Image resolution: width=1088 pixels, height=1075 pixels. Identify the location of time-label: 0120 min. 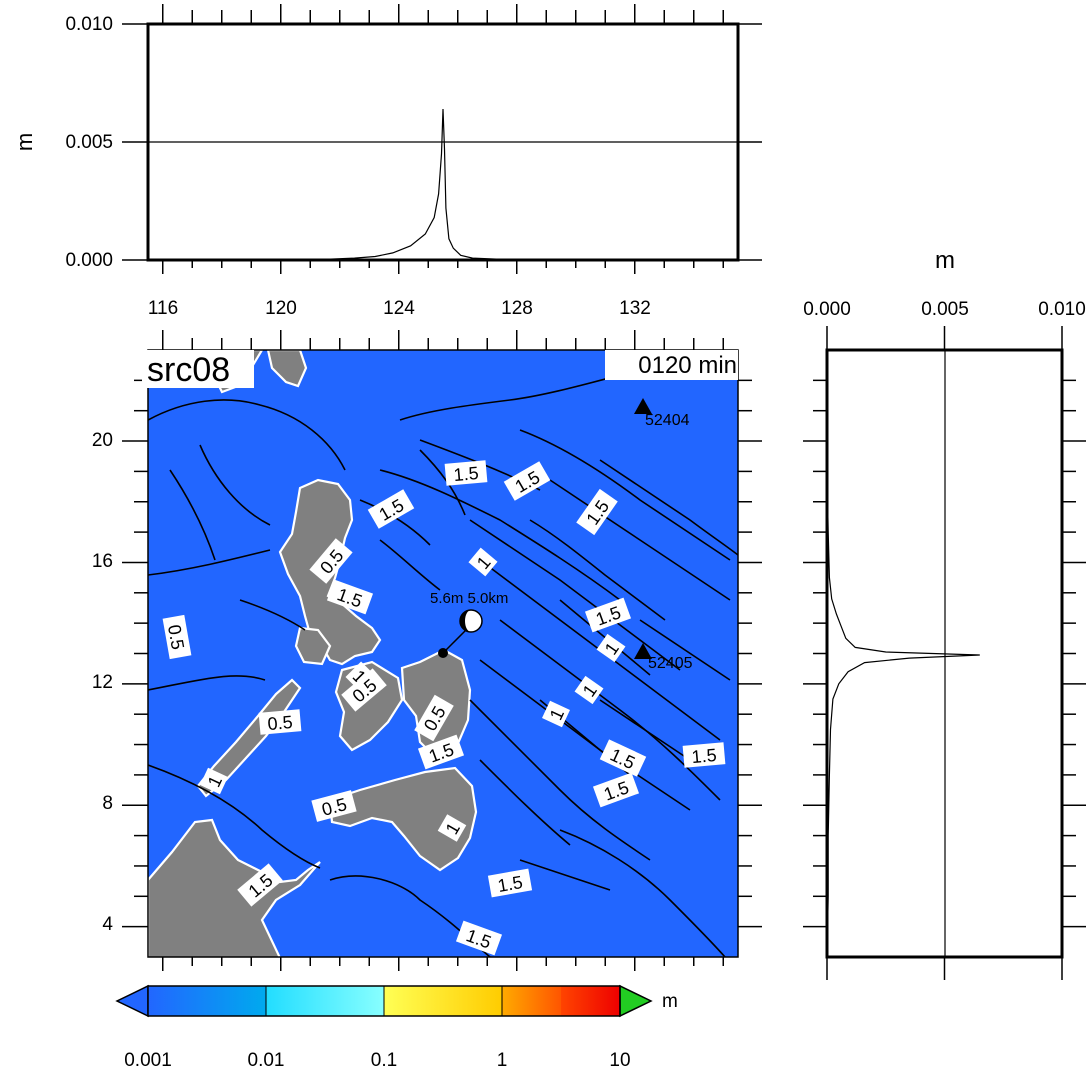
(687, 365).